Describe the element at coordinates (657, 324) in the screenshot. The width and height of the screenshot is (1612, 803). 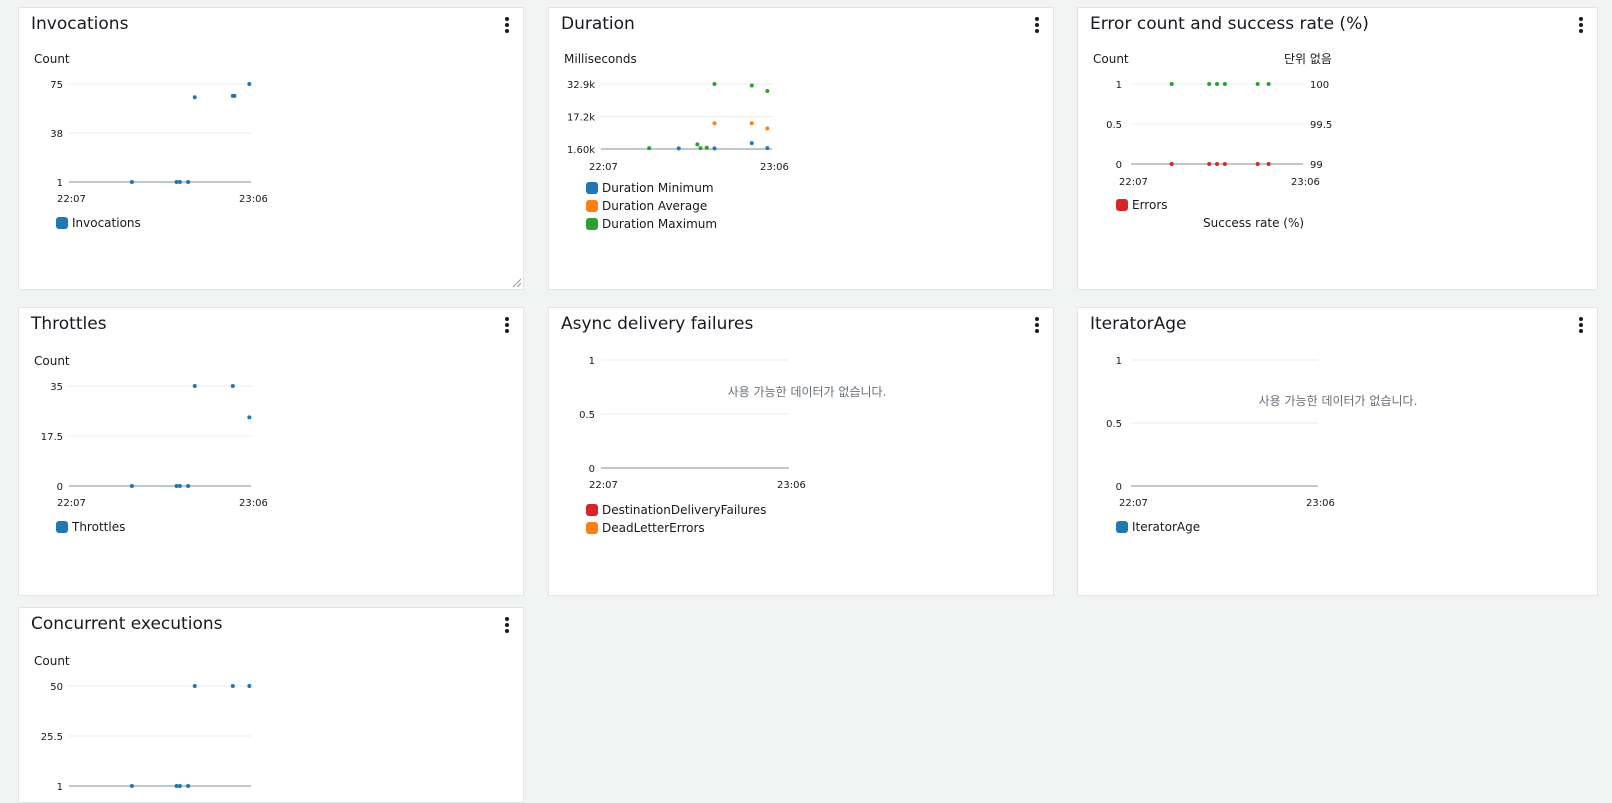
I see `widget-title: Async delivery failures` at that location.